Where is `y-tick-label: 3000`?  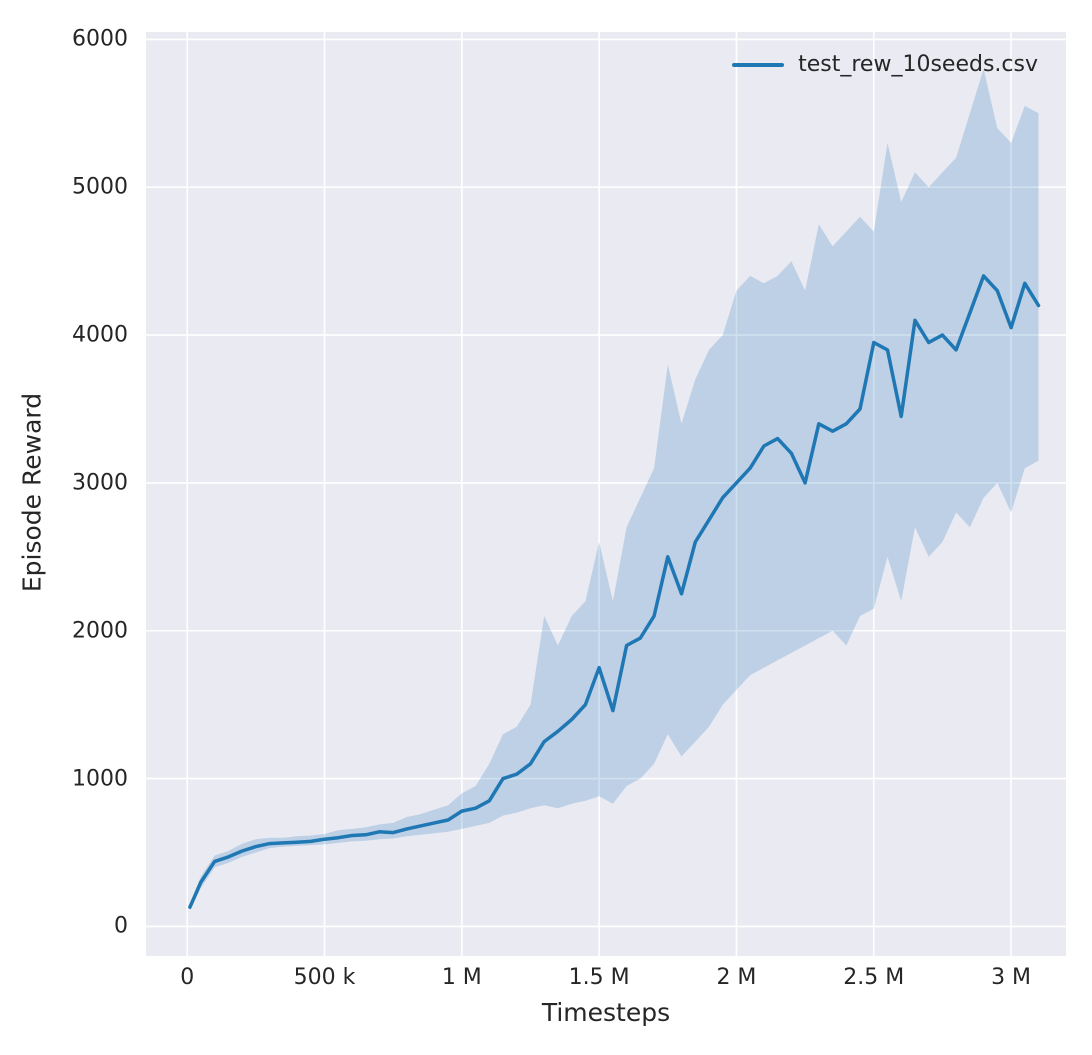
y-tick-label: 3000 is located at coordinates (100, 483).